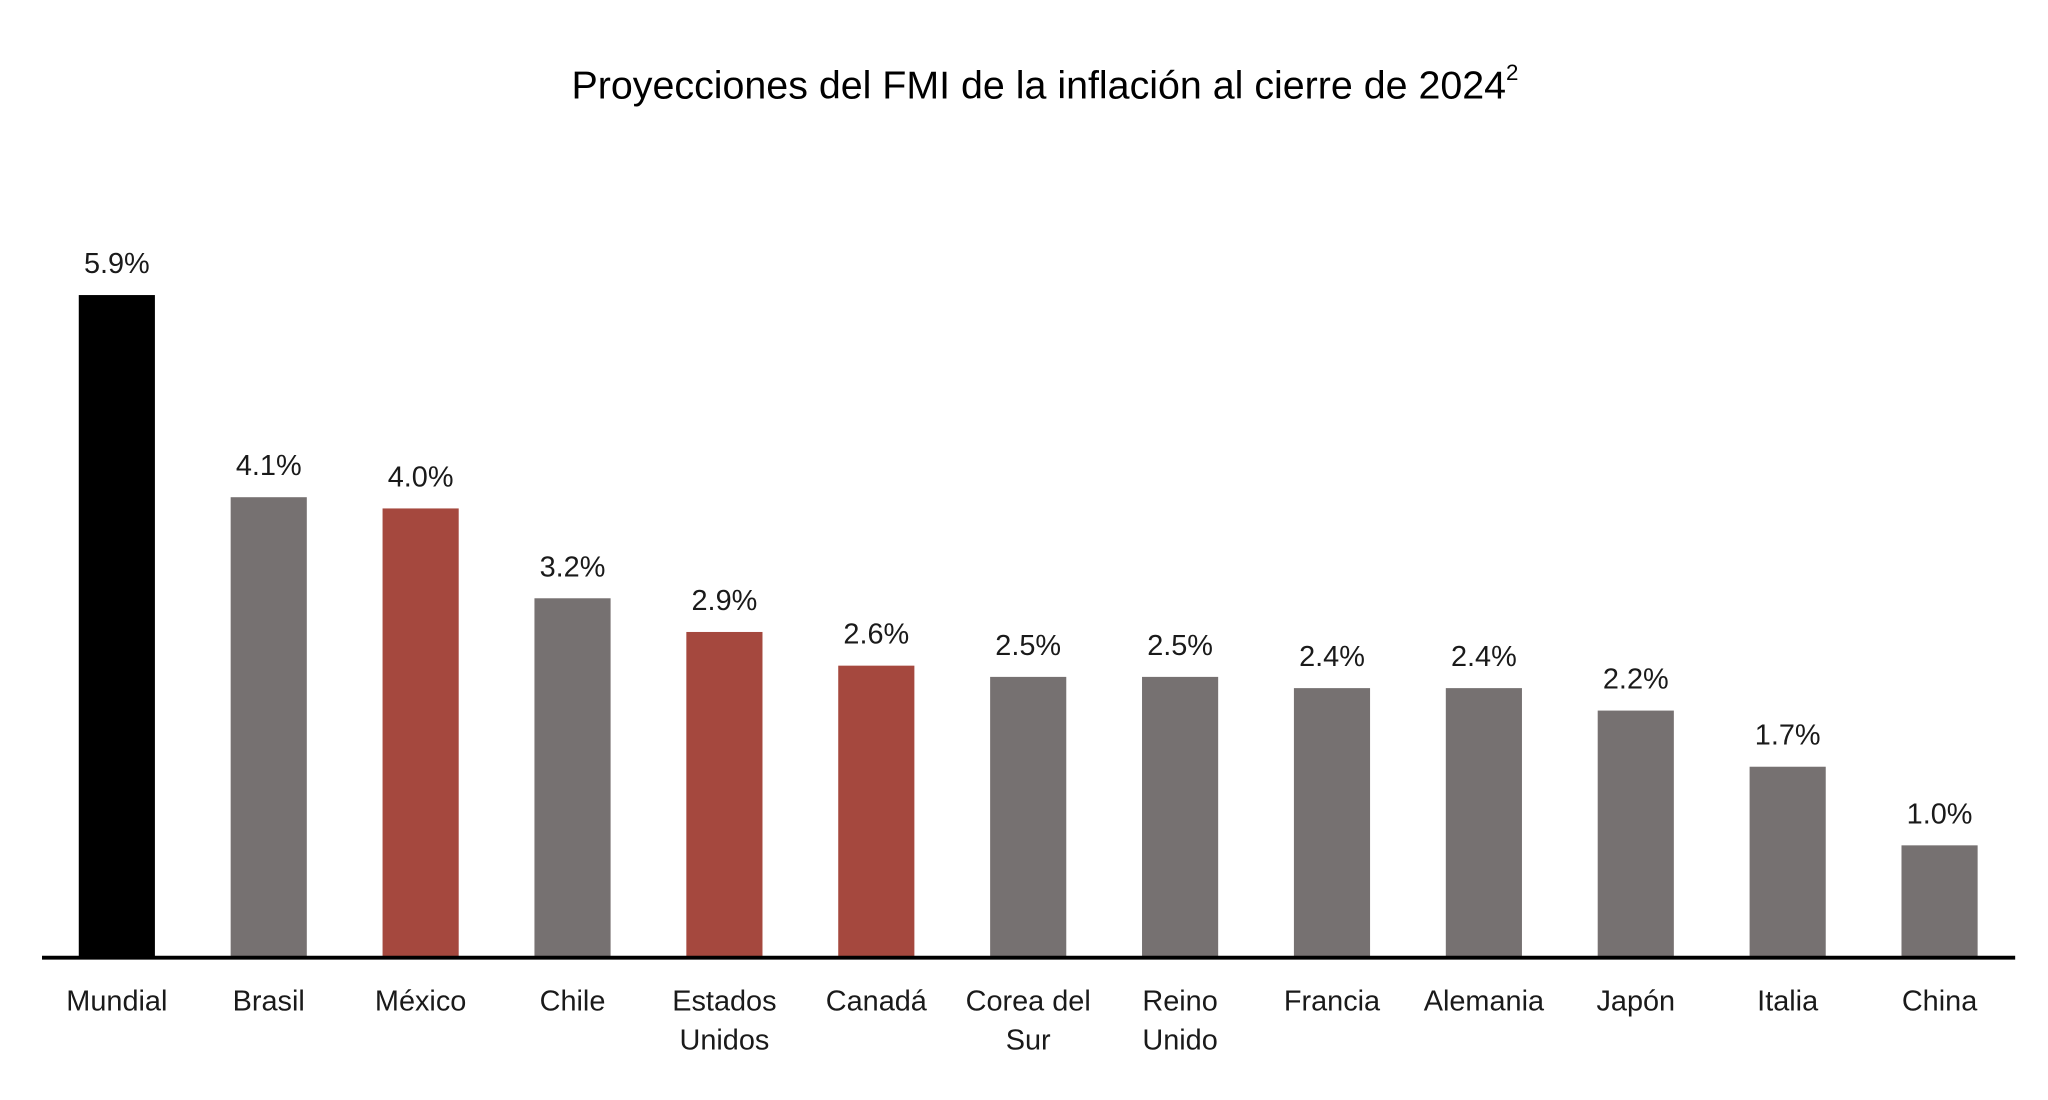  What do you see at coordinates (1484, 1002) in the screenshot?
I see `category-label-9: Alemania` at bounding box center [1484, 1002].